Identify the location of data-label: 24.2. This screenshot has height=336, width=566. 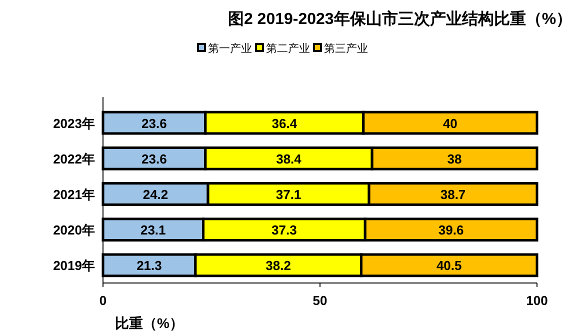
(155, 194).